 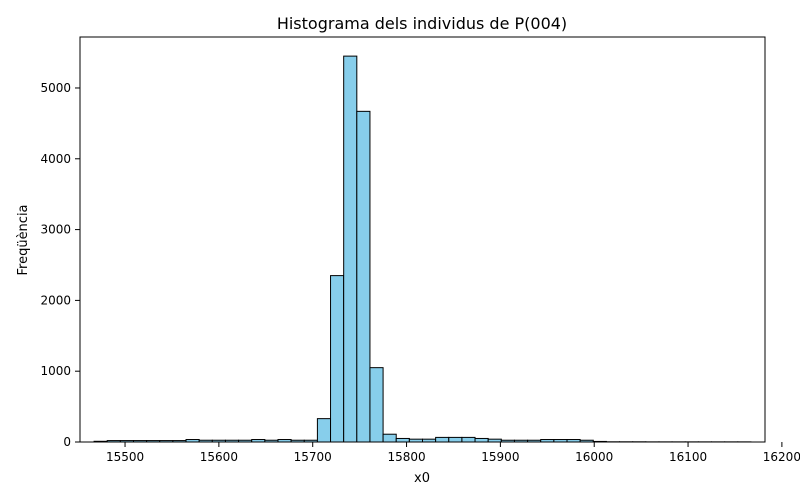 What do you see at coordinates (55, 88) in the screenshot?
I see `y-tick-label: 5000` at bounding box center [55, 88].